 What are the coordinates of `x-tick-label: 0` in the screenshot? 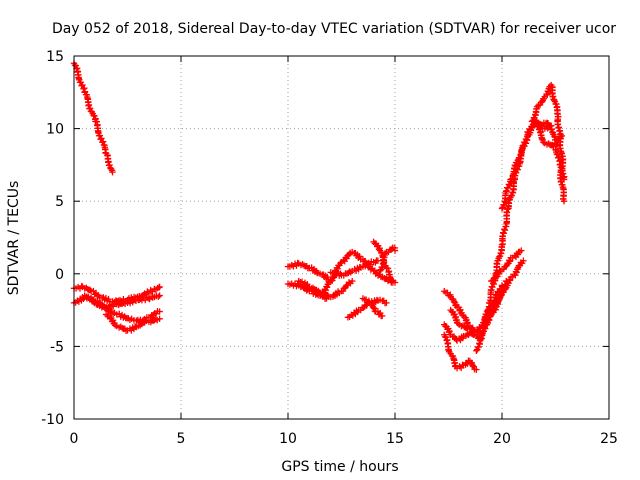 It's located at (74, 439).